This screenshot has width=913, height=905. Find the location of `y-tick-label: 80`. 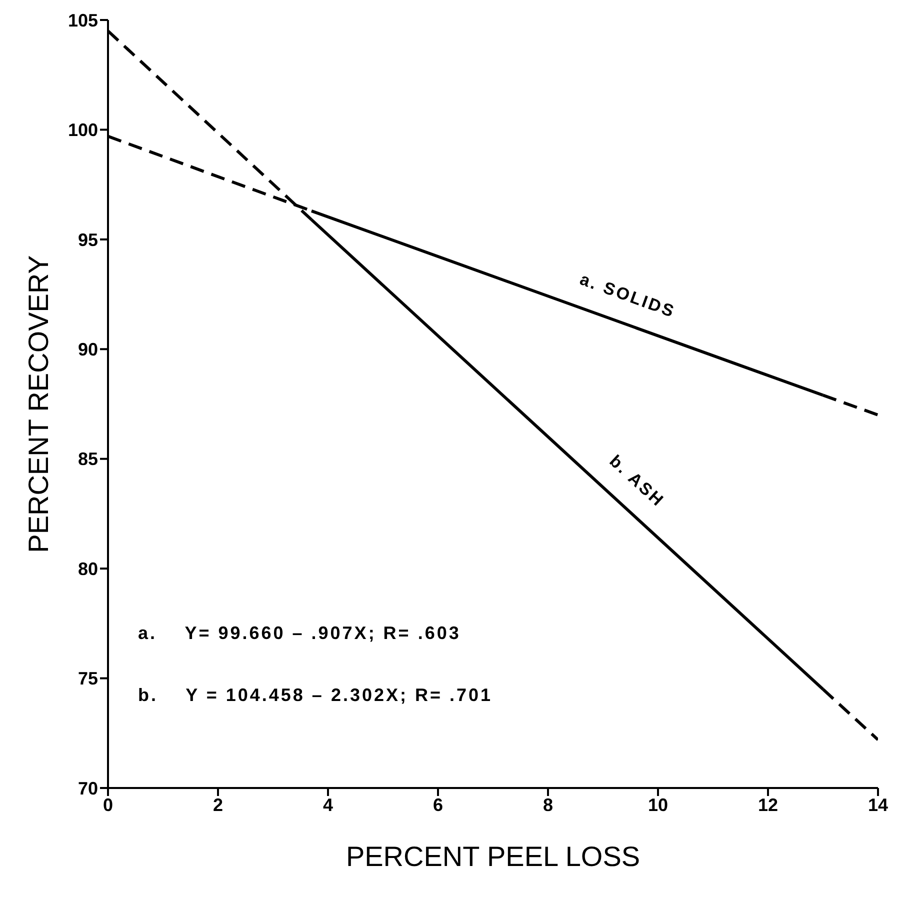

y-tick-label: 80 is located at coordinates (88, 568).